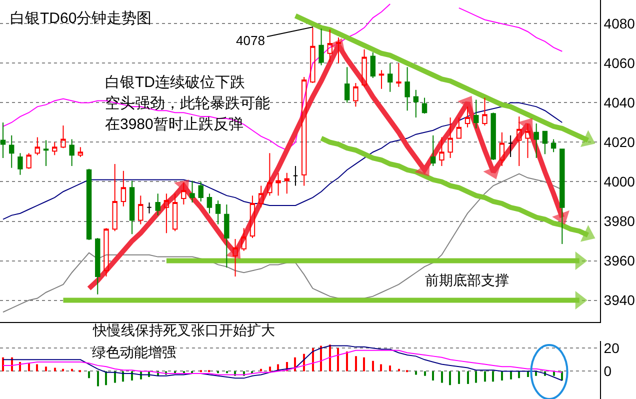 This screenshot has height=399, width=636. Describe the element at coordinates (620, 260) in the screenshot. I see `y-tick-label: 3960` at that location.